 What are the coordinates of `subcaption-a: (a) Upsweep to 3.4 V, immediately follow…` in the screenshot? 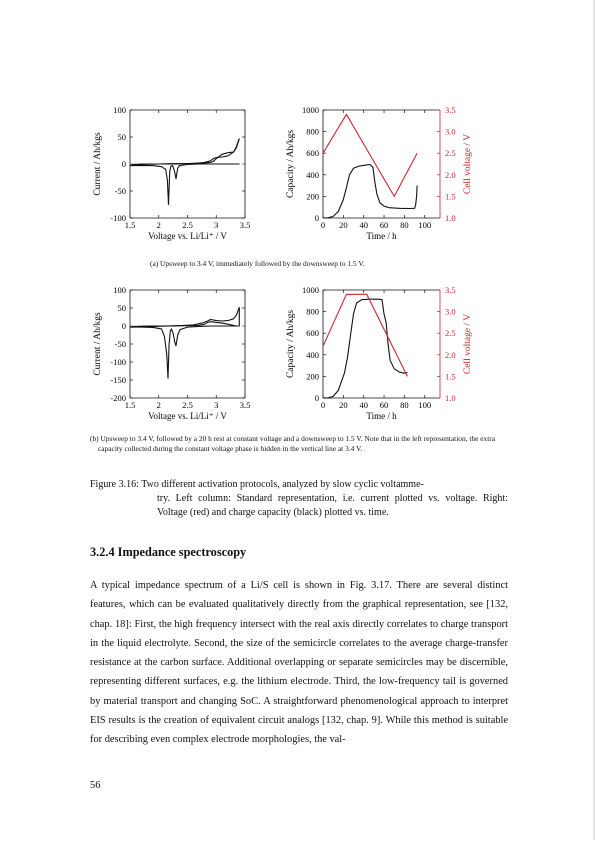 It's located at (257, 263).